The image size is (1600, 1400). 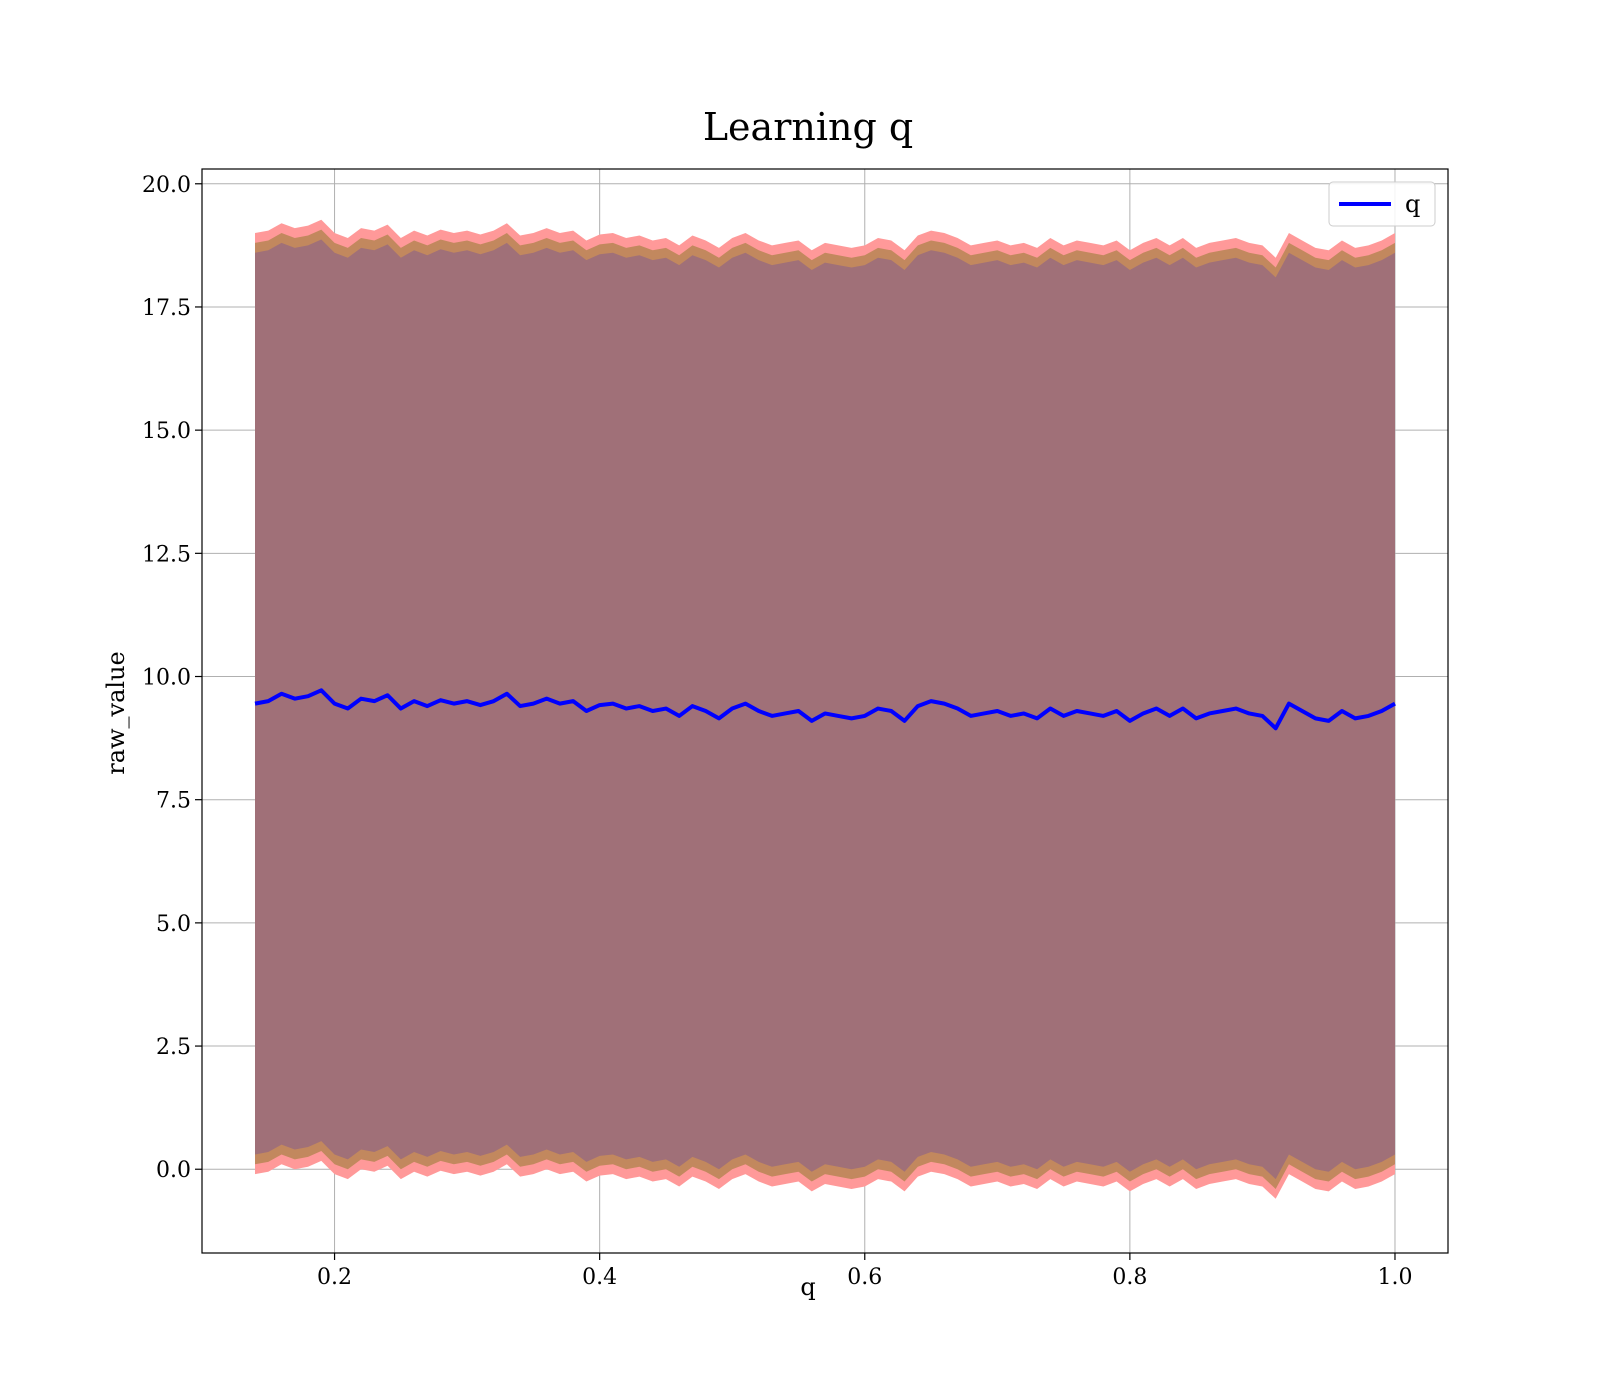 What do you see at coordinates (166, 185) in the screenshot?
I see `y-tick-label: 20.0` at bounding box center [166, 185].